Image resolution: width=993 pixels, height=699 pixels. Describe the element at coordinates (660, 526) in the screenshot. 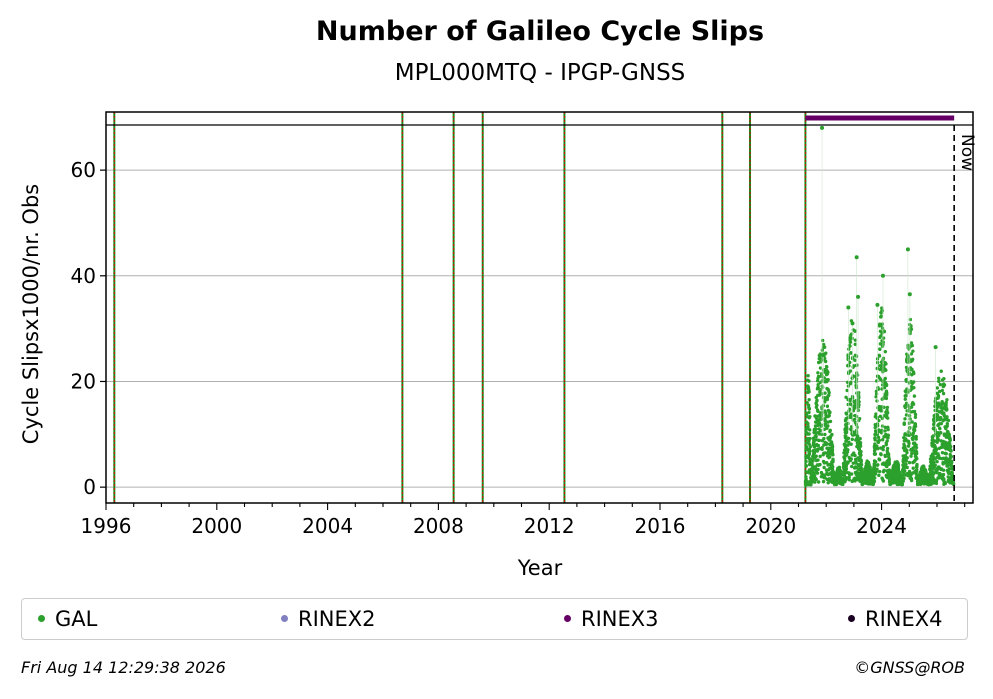

I see `x-tick-label: 2016` at that location.